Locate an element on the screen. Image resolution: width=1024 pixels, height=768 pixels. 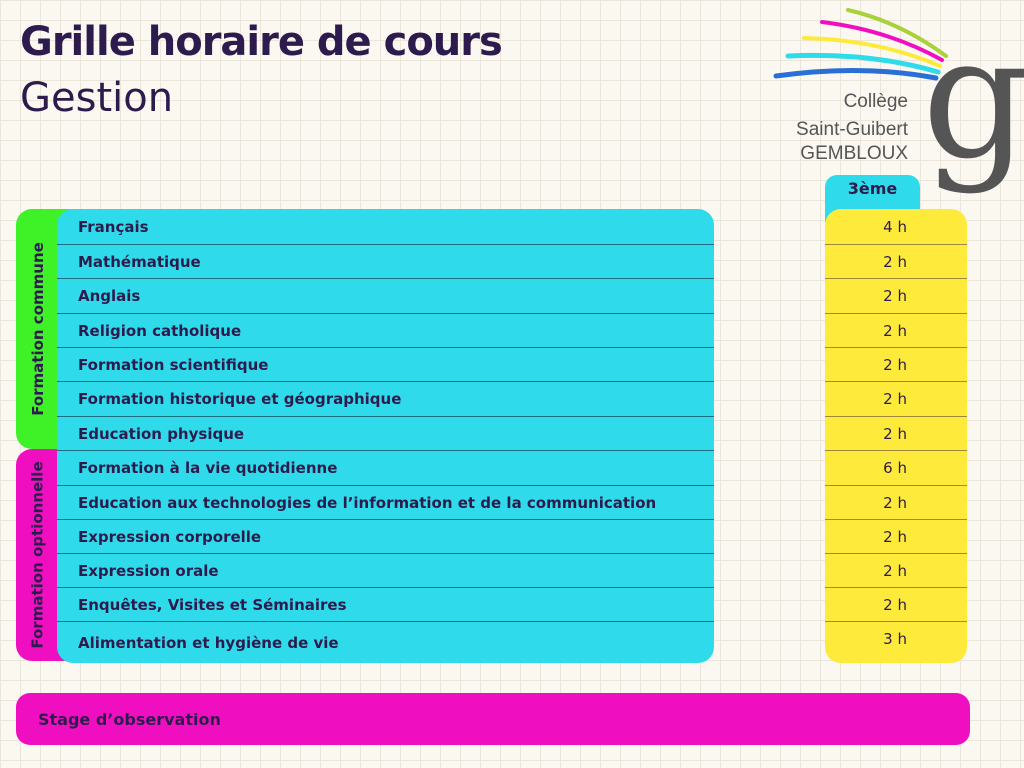
stage-observation-bar: Stage d’observation is located at coordinates (493, 719).